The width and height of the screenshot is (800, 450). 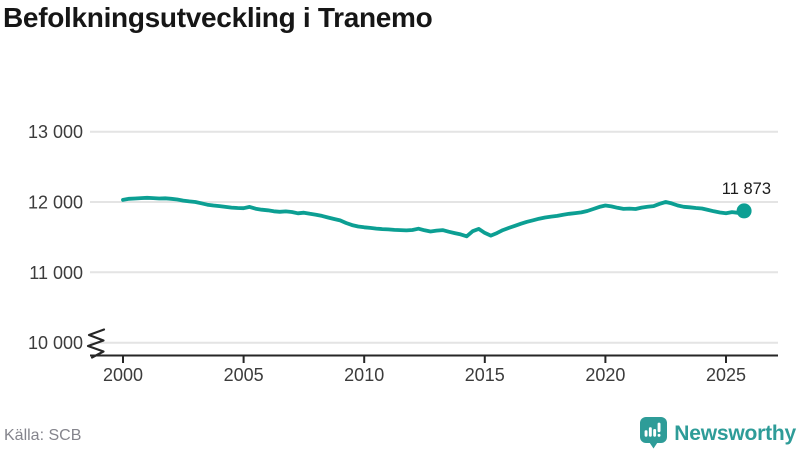 What do you see at coordinates (123, 375) in the screenshot?
I see `x-tick-label: 2000` at bounding box center [123, 375].